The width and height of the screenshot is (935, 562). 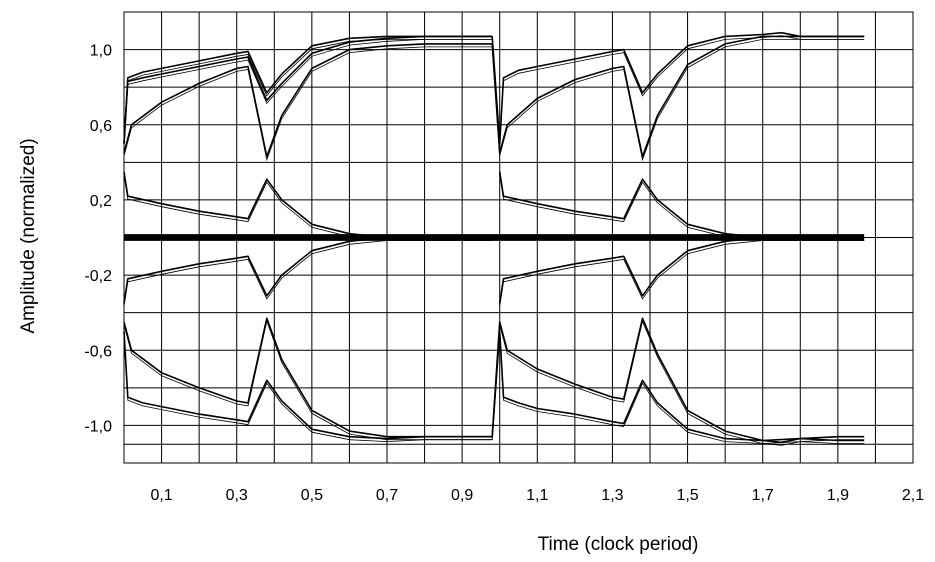 What do you see at coordinates (28, 235) in the screenshot?
I see `y-axis-title: Amplitude (normalized)` at bounding box center [28, 235].